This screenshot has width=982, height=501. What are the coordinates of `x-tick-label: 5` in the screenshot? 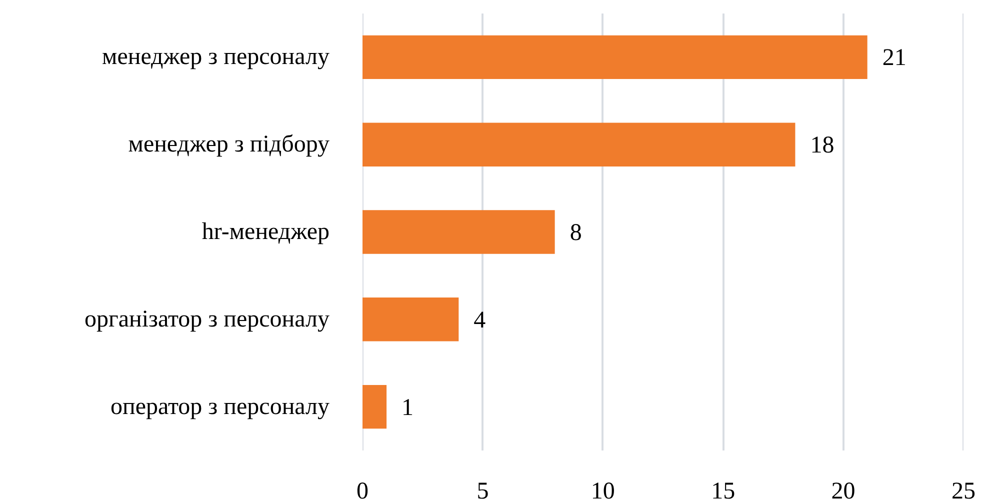 It's located at (482, 489).